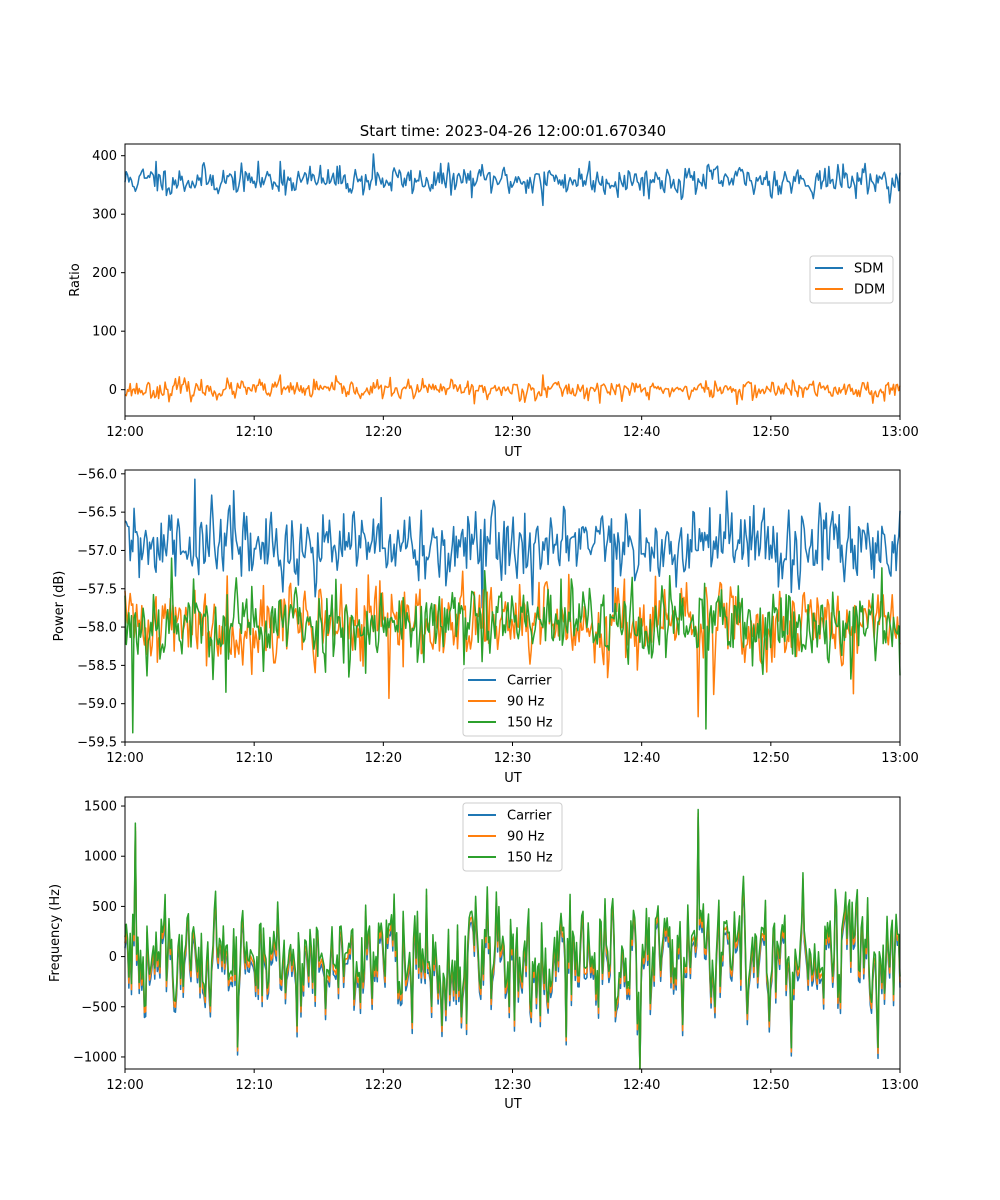 This screenshot has height=1200, width=1000. What do you see at coordinates (97, 513) in the screenshot?
I see `y-tick-label: −56.5` at bounding box center [97, 513].